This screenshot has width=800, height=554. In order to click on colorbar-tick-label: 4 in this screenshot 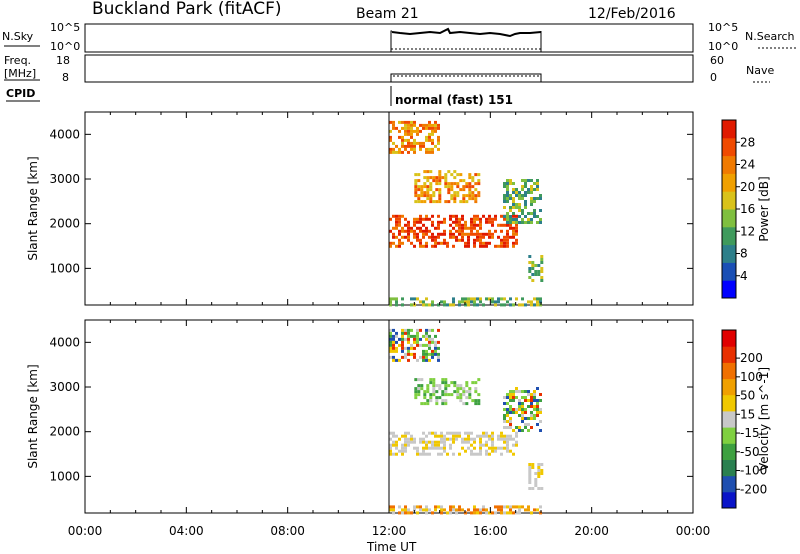, I will do `click(744, 276)`.